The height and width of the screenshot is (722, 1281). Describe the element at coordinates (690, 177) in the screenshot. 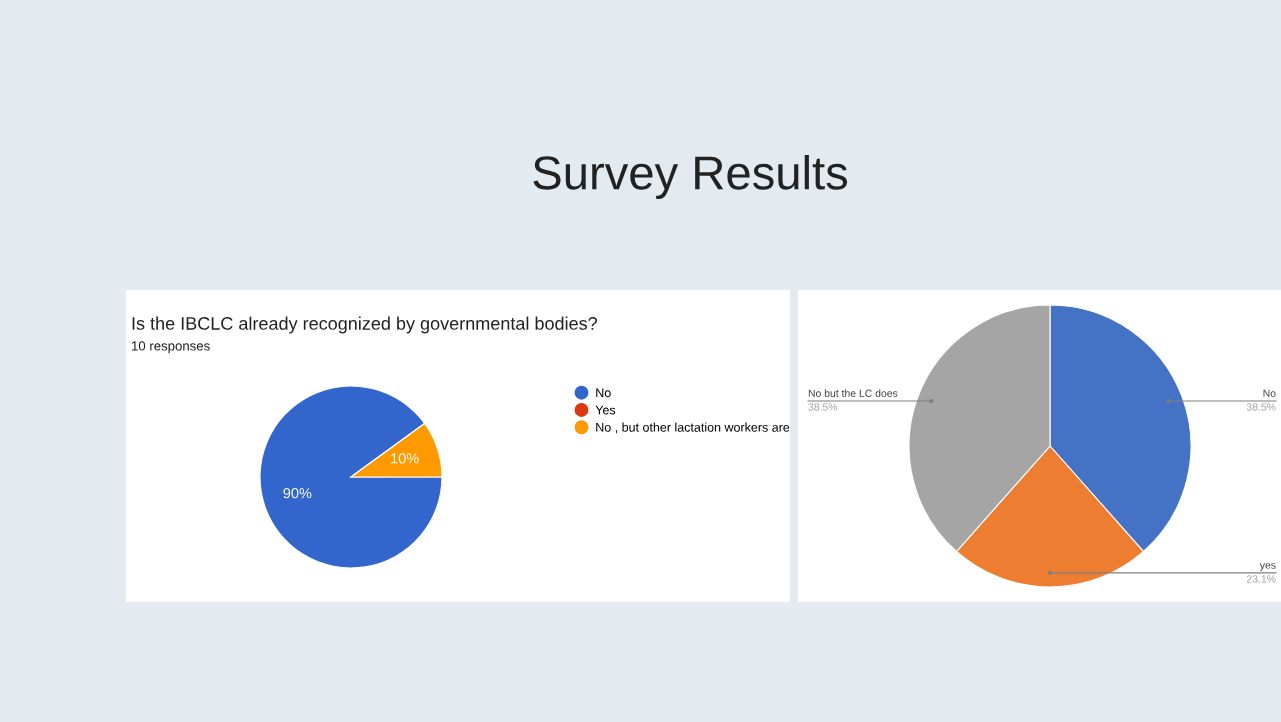

I see `text: Survey Results` at that location.